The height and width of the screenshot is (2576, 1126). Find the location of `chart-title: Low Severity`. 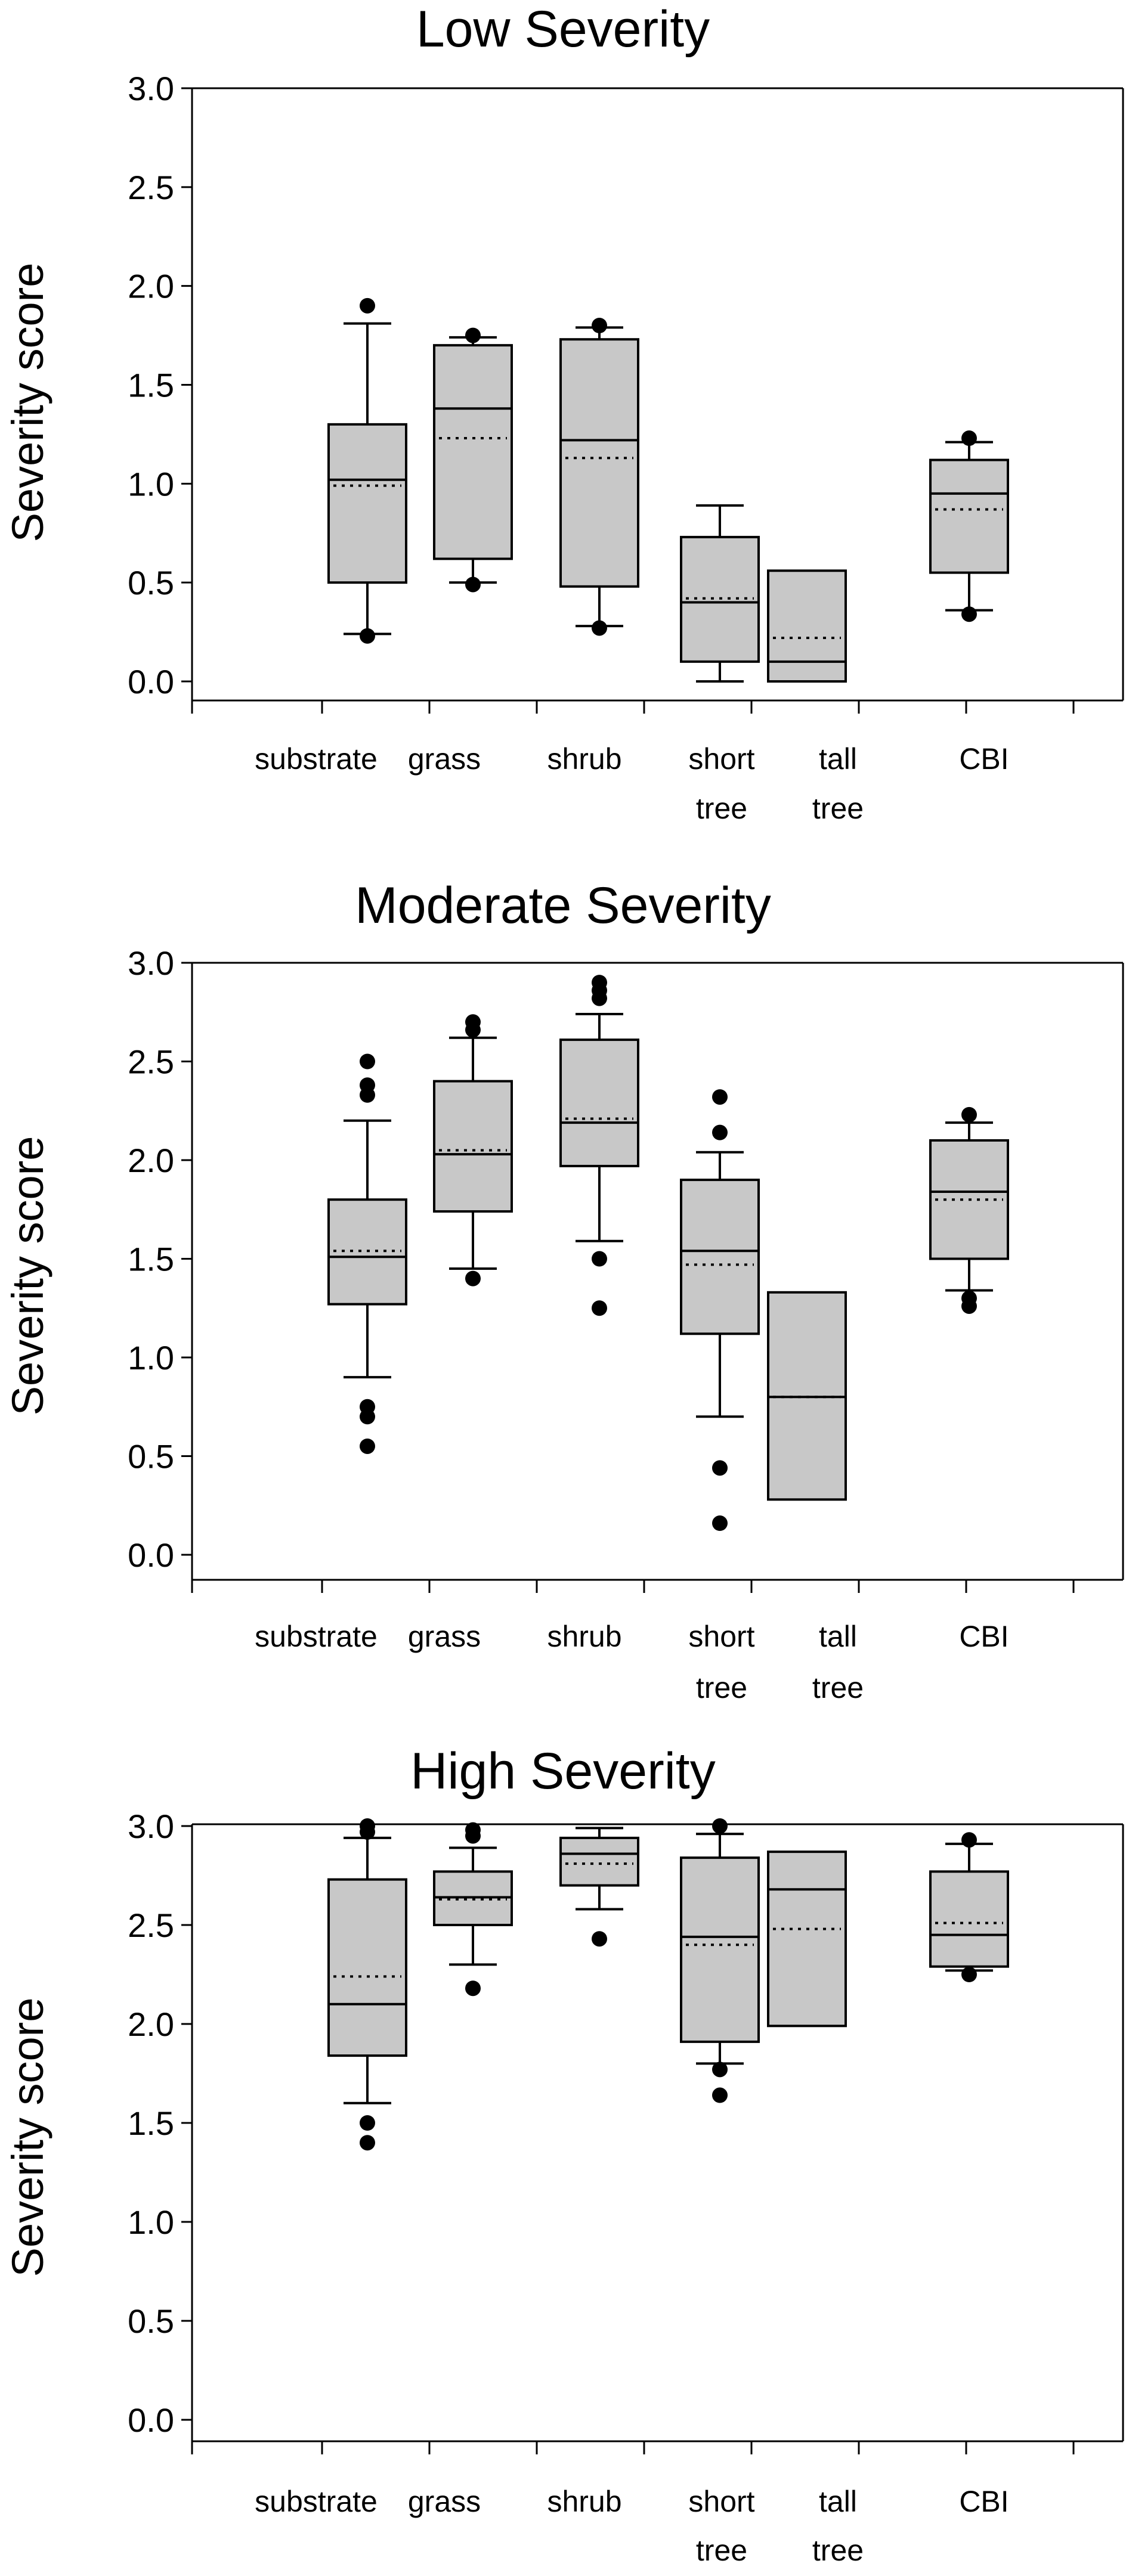

chart-title: Low Severity is located at coordinates (563, 29).